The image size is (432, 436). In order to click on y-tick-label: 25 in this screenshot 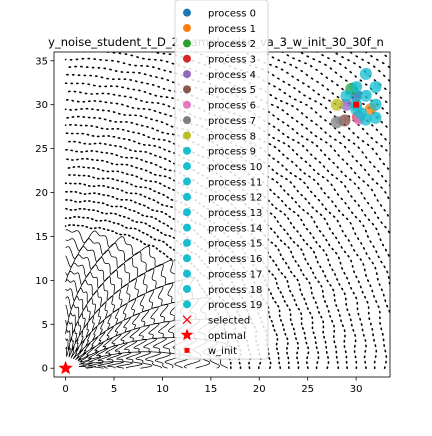, I will do `click(41, 149)`.